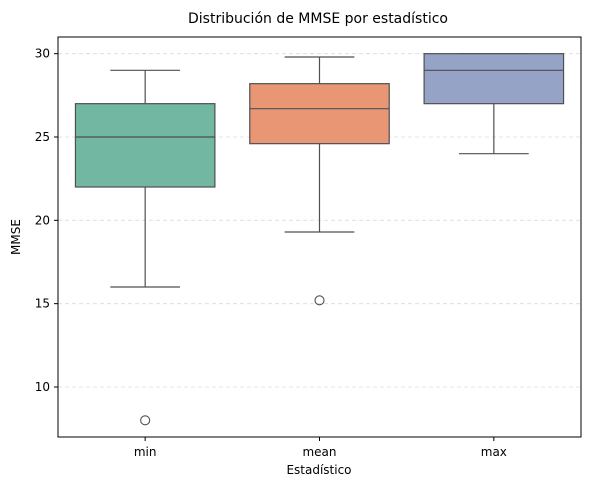 This screenshot has width=590, height=490. Describe the element at coordinates (42, 137) in the screenshot. I see `y-tick-label-25: 25` at that location.